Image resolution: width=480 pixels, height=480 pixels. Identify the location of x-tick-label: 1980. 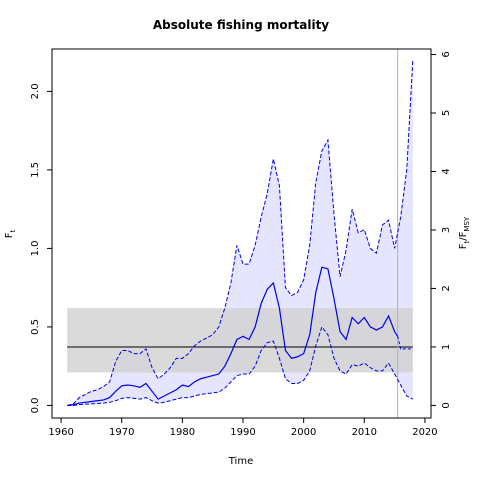
(182, 432).